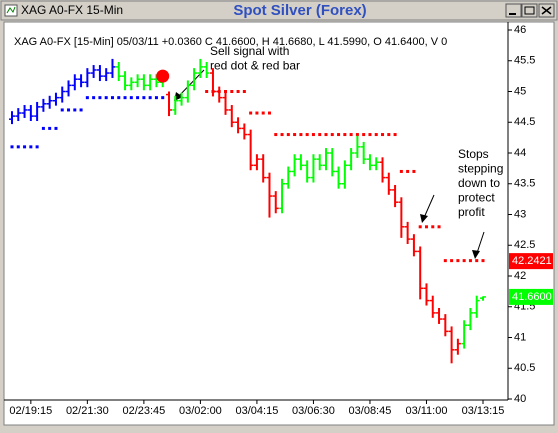 This screenshot has width=558, height=433. Describe the element at coordinates (479, 183) in the screenshot. I see `annotation: down to` at that location.